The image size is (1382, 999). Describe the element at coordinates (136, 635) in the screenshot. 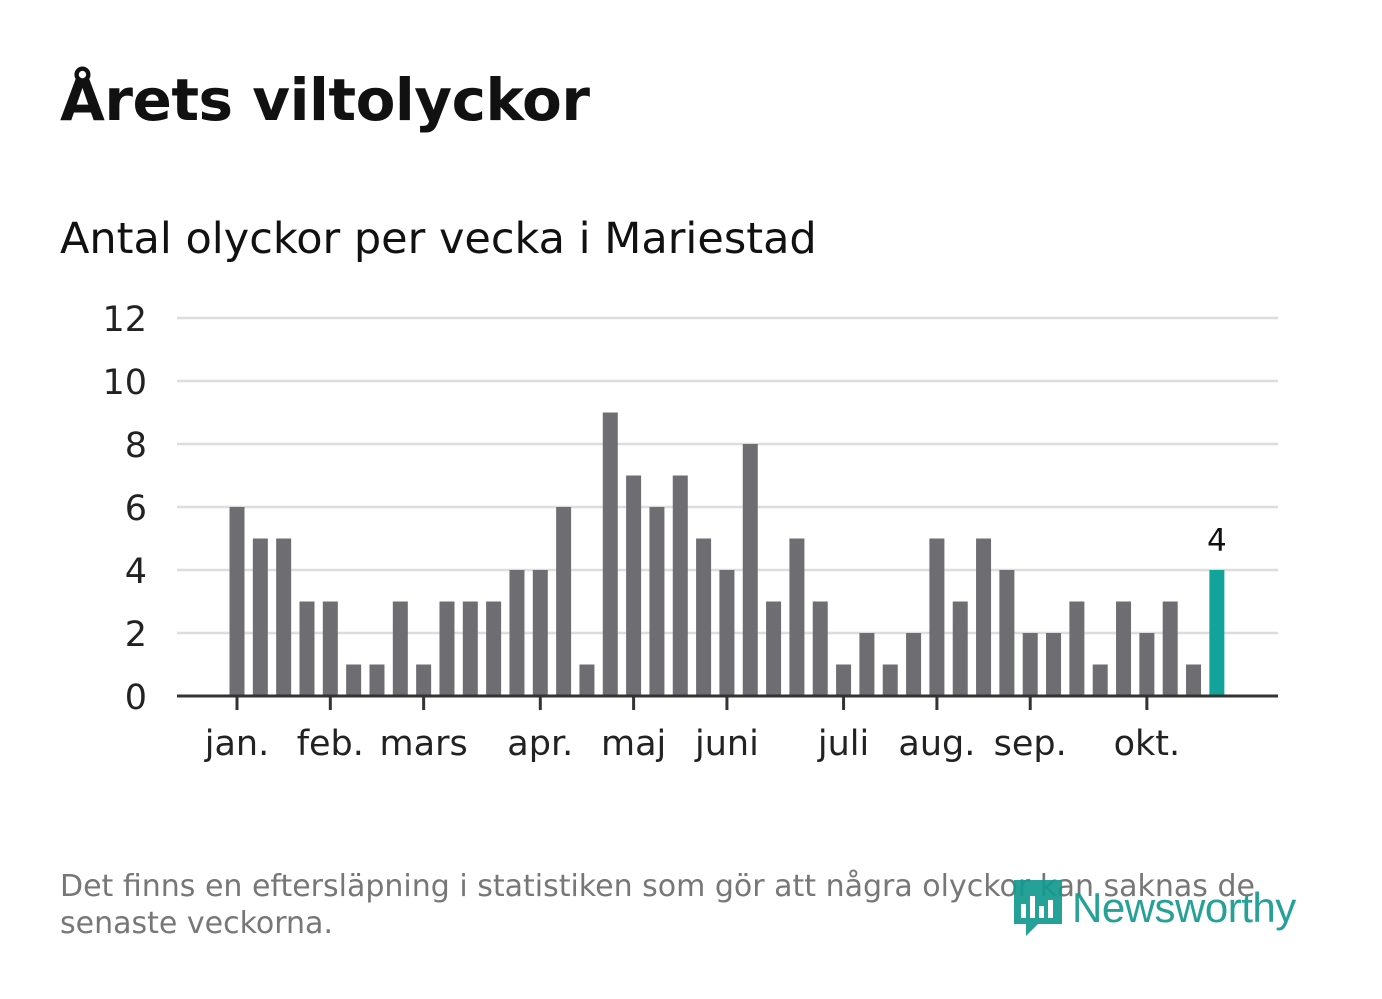

I see `y-tick-label: 2` at that location.